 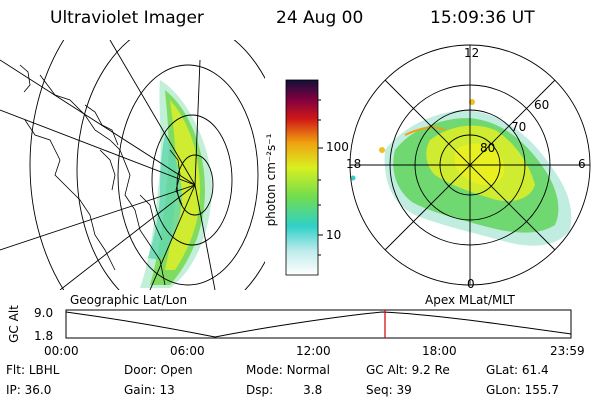 I want to click on mode-value: Normal, so click(x=308, y=370).